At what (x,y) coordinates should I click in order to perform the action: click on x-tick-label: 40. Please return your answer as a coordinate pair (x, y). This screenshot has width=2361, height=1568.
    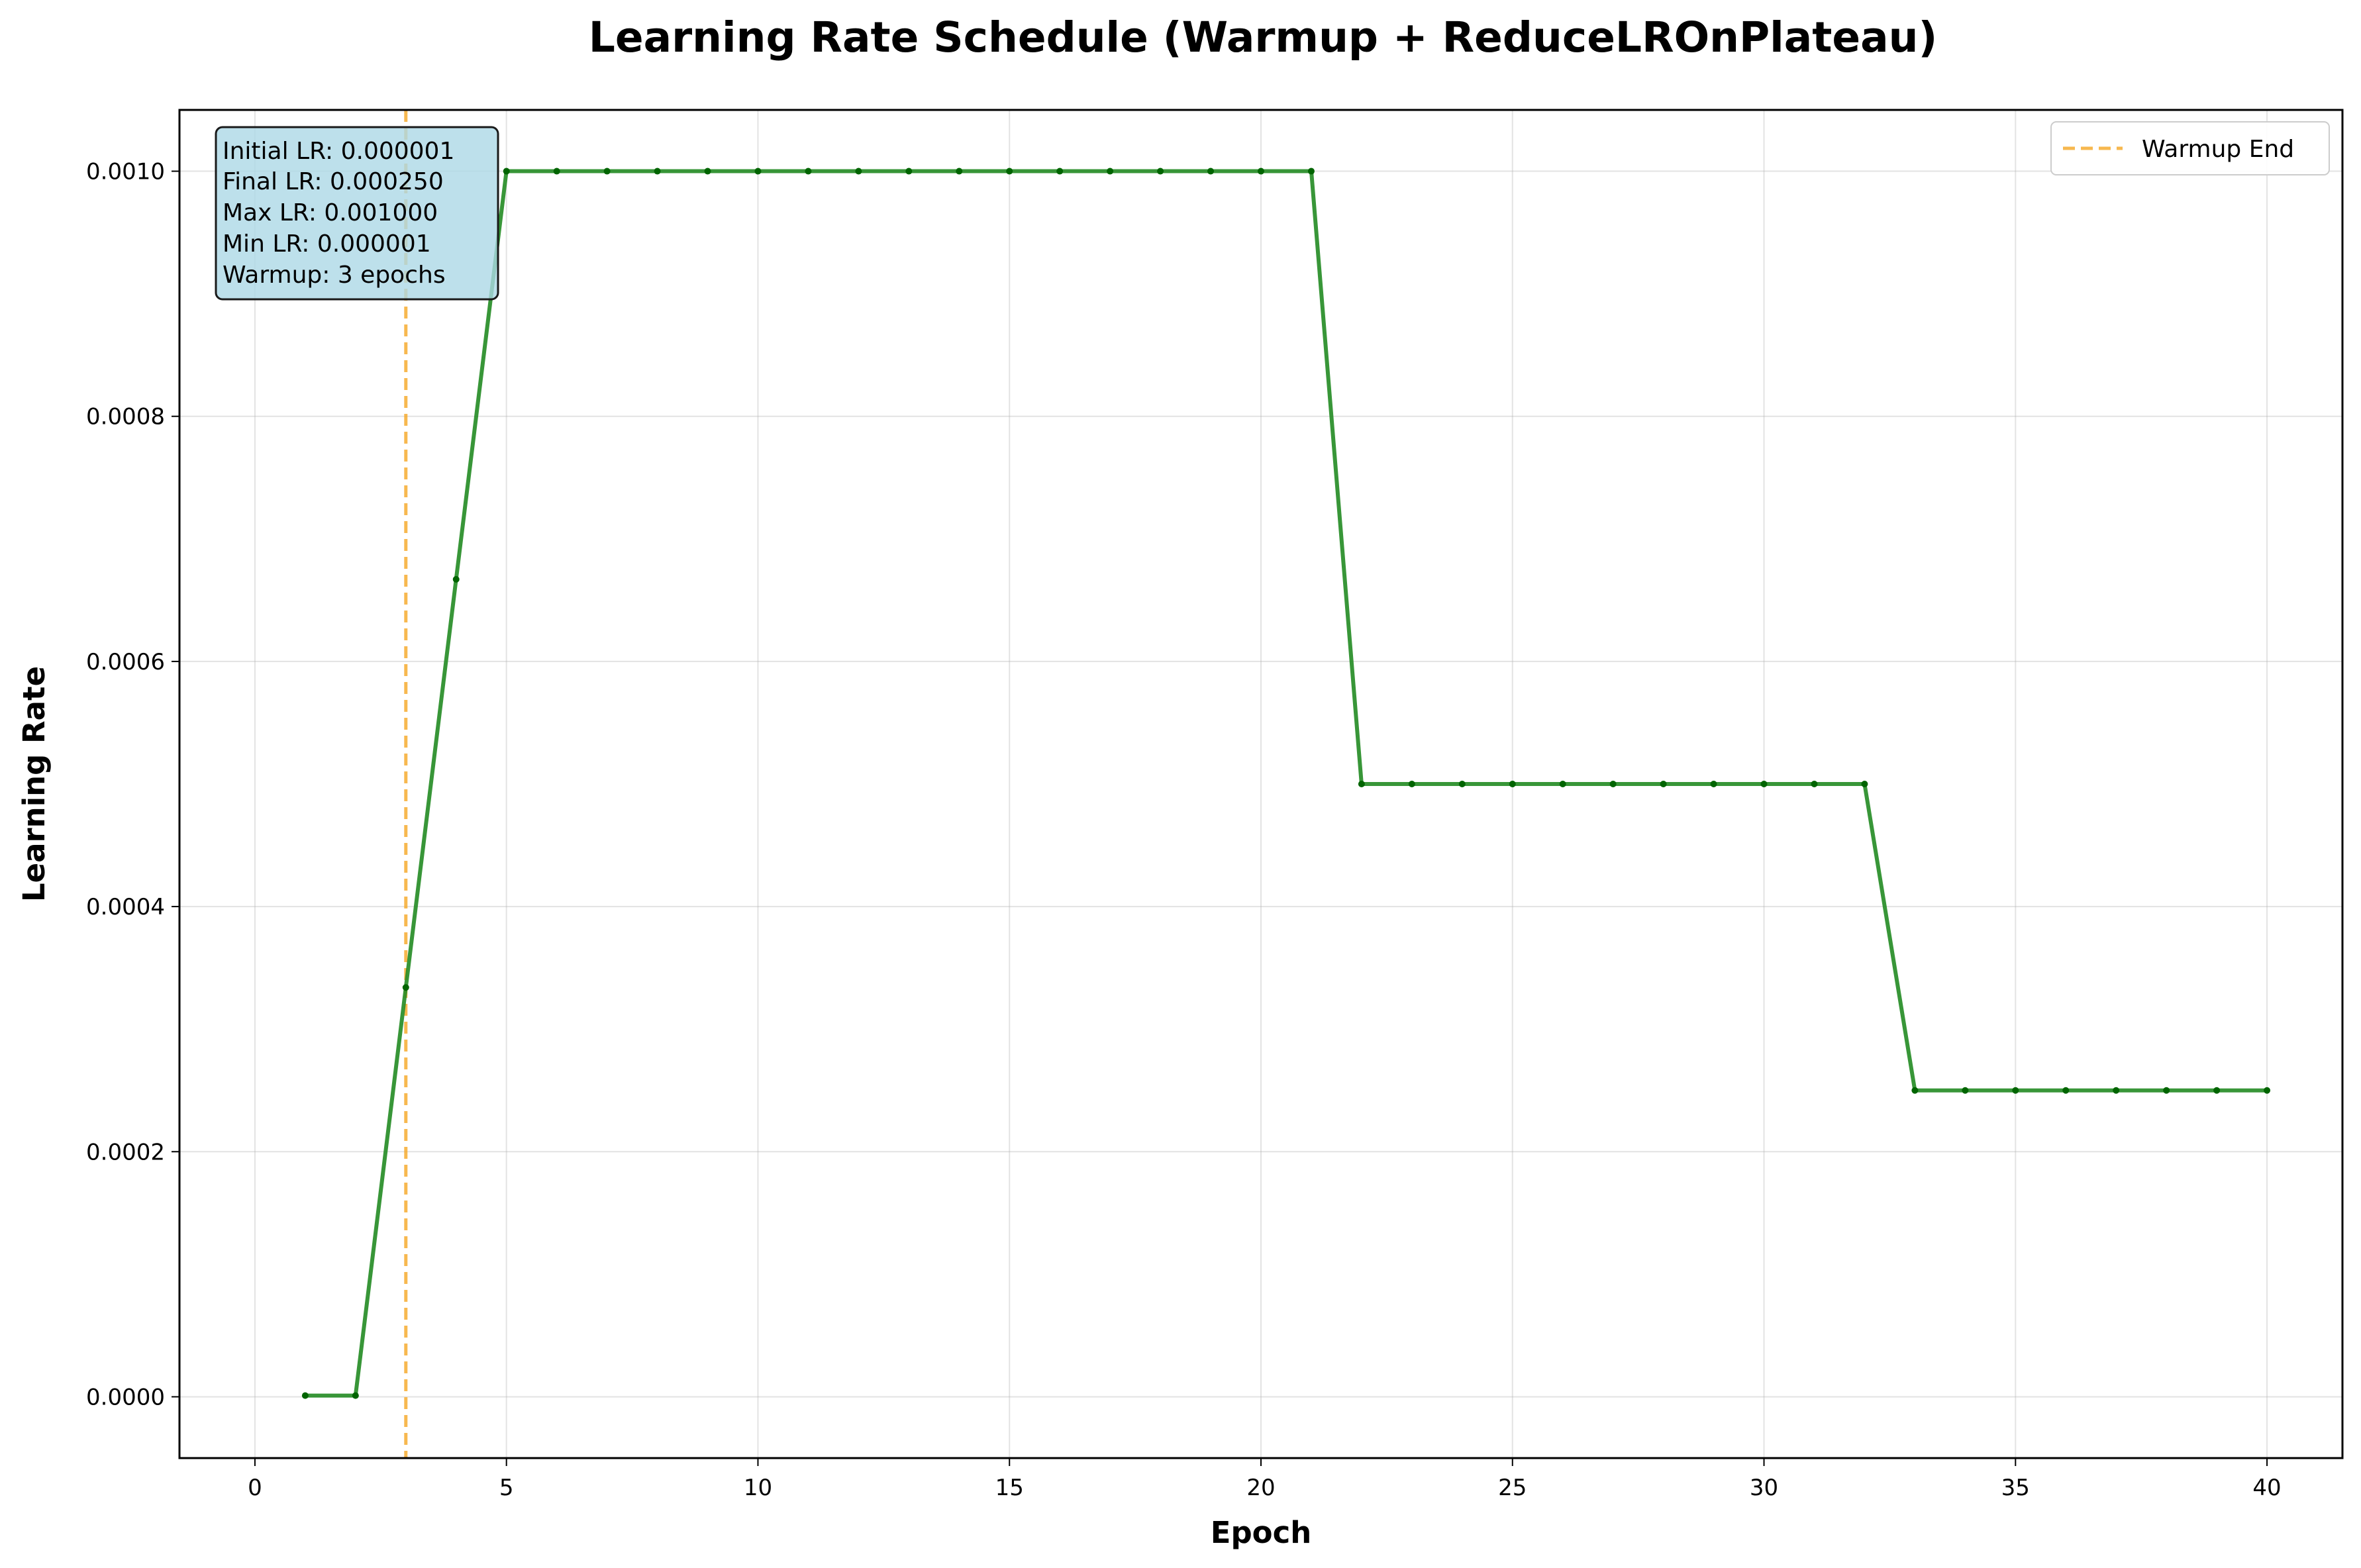
    Looking at the image, I should click on (2266, 1488).